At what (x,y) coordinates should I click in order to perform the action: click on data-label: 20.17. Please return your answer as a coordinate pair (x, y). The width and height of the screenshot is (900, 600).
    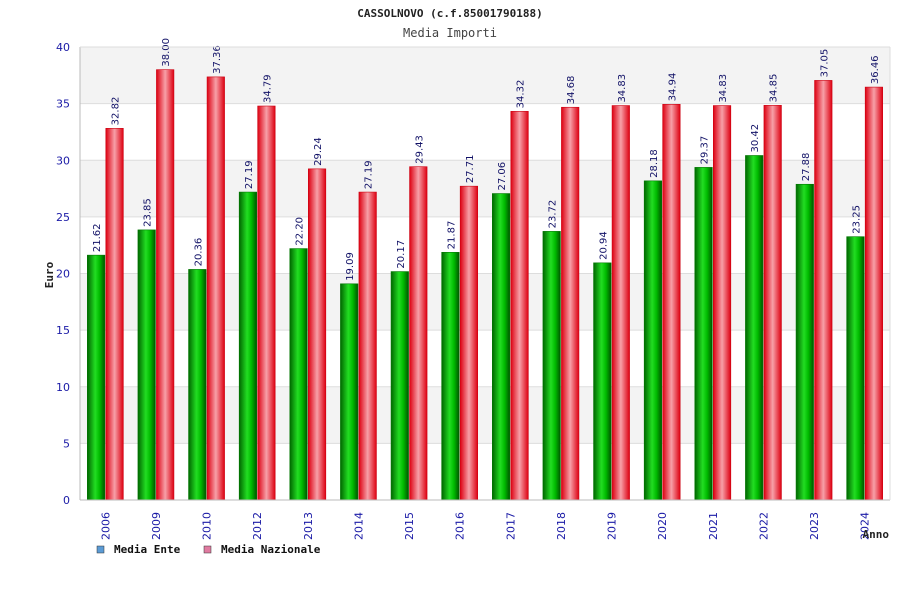
    Looking at the image, I should click on (401, 254).